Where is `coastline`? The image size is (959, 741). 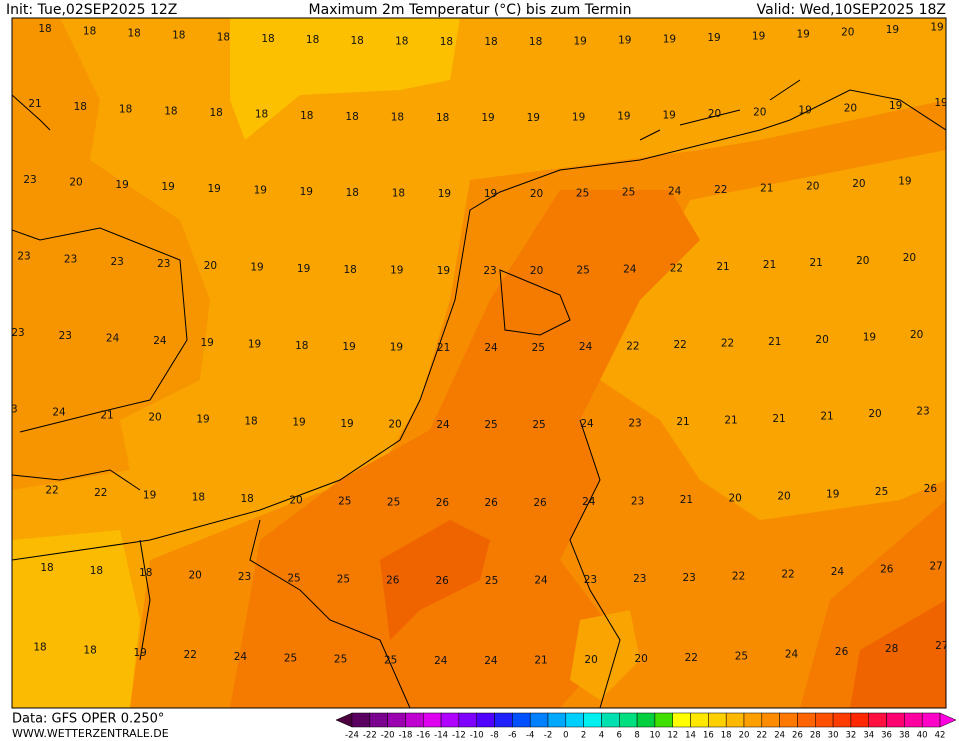 coastline is located at coordinates (650, 207).